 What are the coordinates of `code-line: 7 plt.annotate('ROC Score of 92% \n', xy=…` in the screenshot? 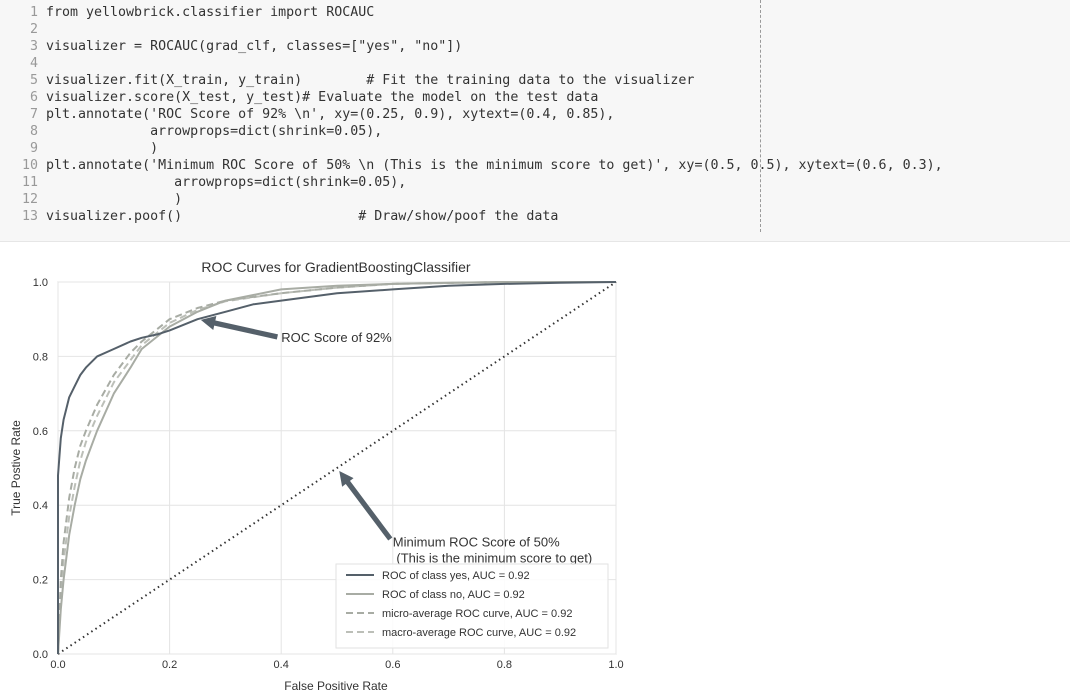 It's located at (307, 114).